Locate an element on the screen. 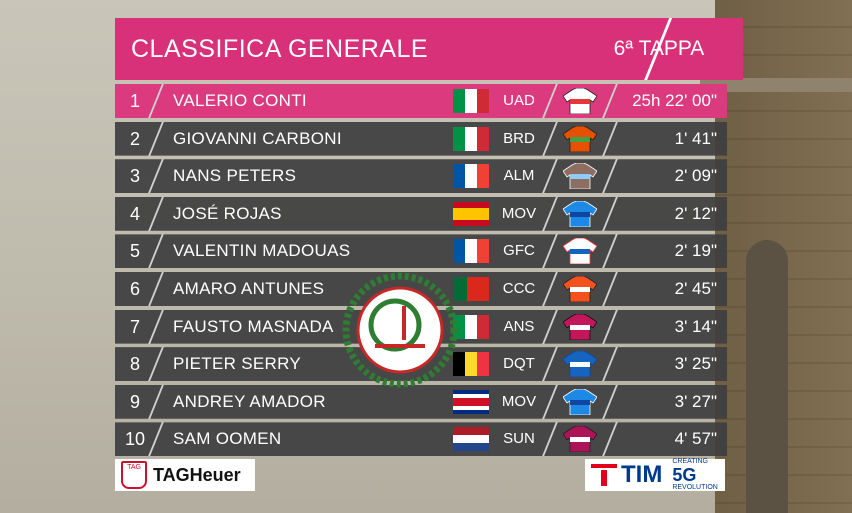  tim-wordmark: TIM is located at coordinates (642, 474).